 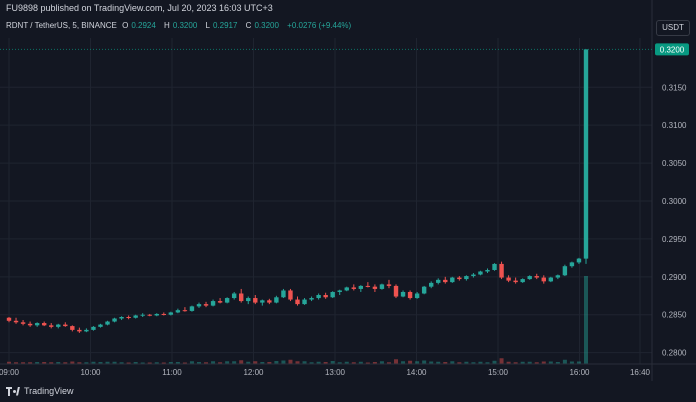 I want to click on time-tick-label: 11:00, so click(x=172, y=372).